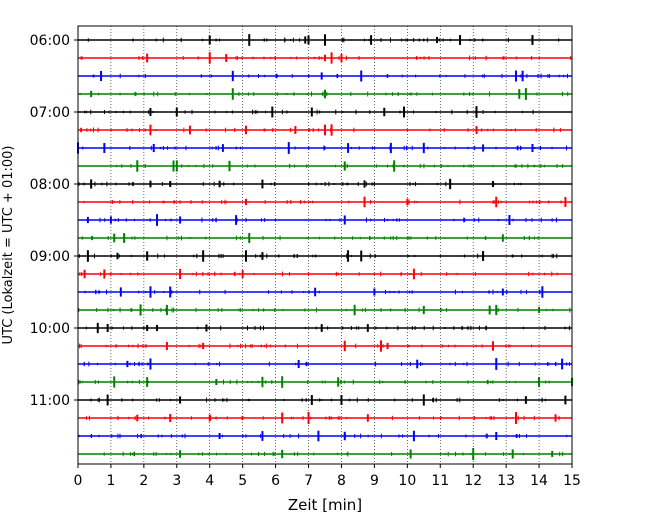  I want to click on x-tick-label: 2, so click(143, 481).